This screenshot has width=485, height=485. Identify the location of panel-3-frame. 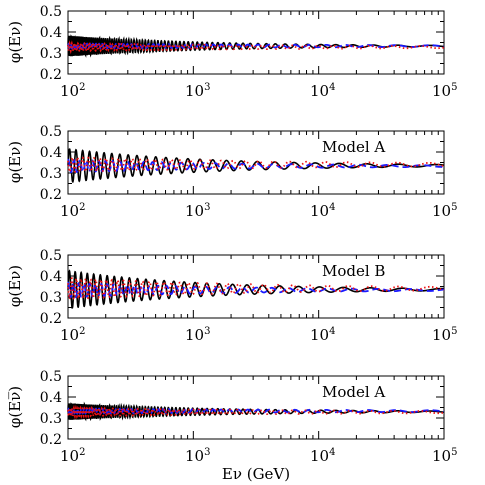
(256, 286).